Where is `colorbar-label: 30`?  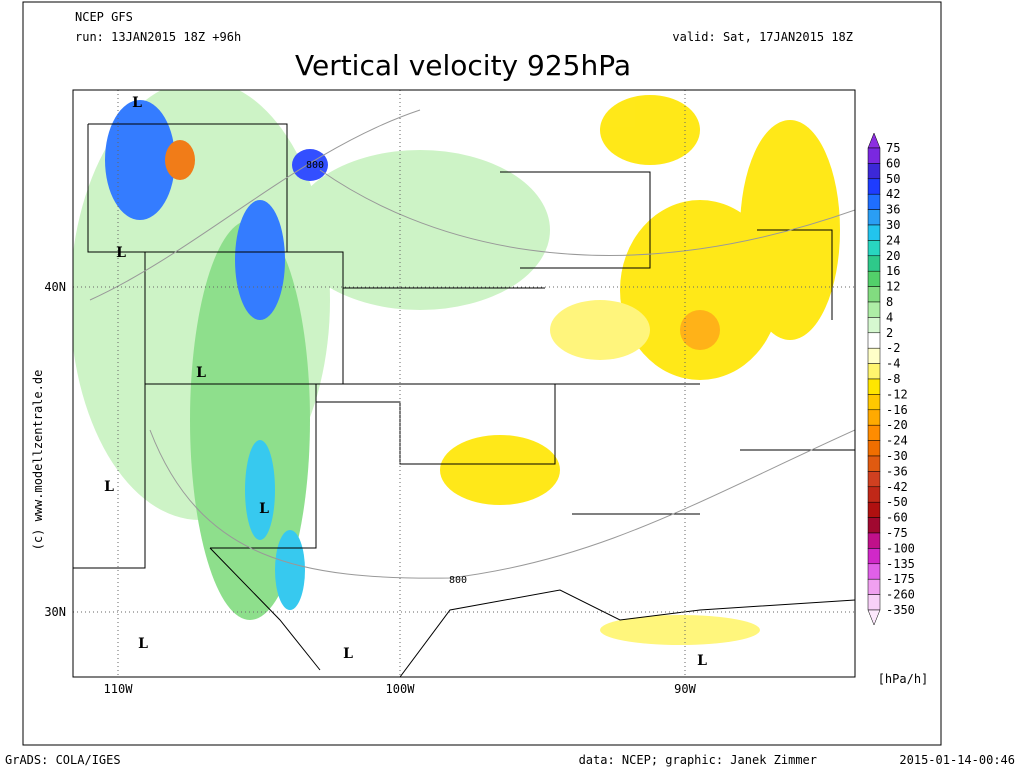 colorbar-label: 30 is located at coordinates (893, 225).